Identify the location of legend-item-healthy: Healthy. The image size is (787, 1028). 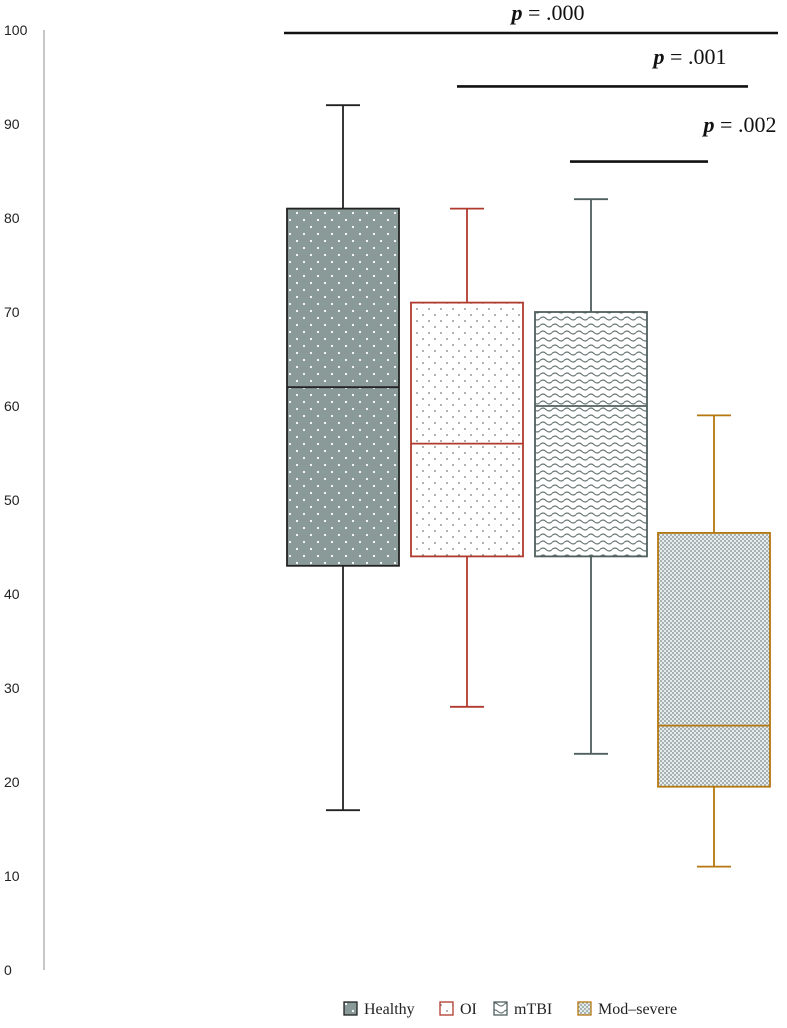
(379, 1009).